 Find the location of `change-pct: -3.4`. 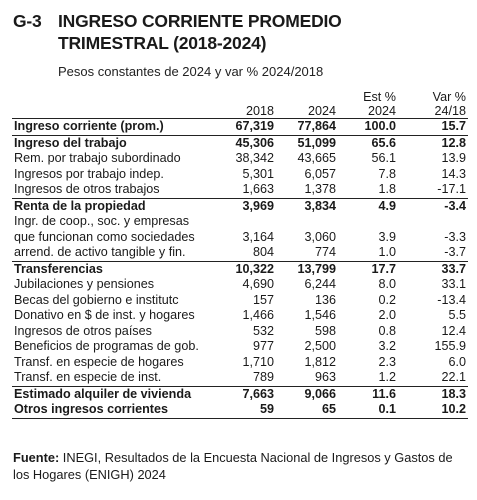

change-pct: -3.4 is located at coordinates (433, 205).